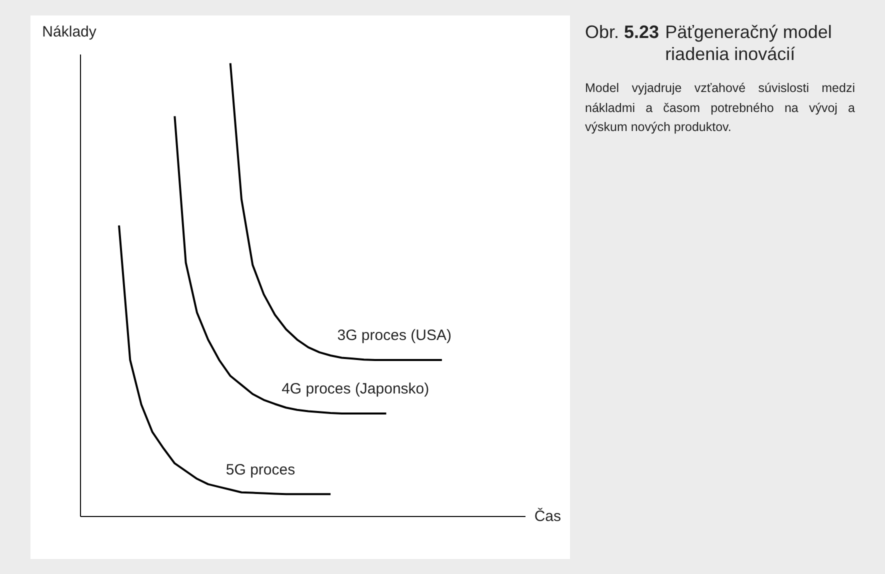  I want to click on series-label: 3G proces (USA), so click(394, 335).